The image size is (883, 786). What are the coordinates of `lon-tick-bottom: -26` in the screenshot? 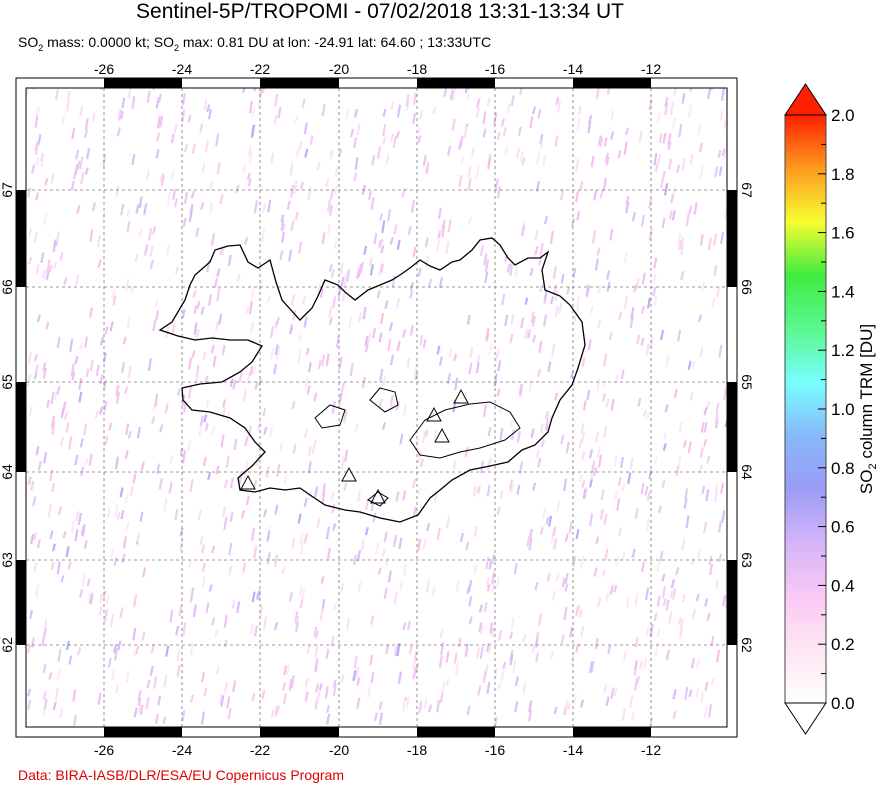 It's located at (104, 750).